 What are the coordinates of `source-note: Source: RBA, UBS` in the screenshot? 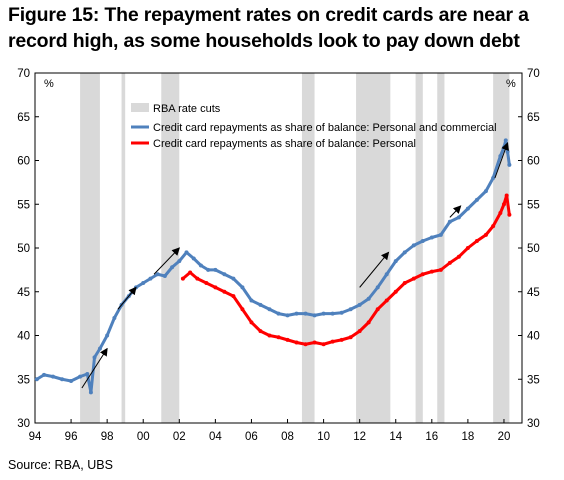 It's located at (60, 465).